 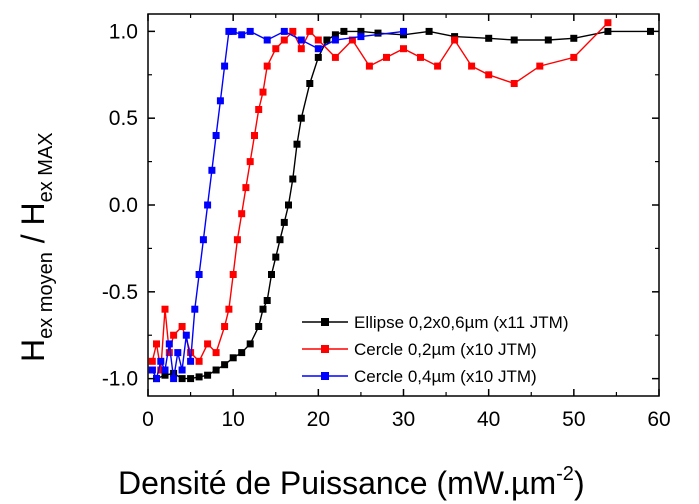 What do you see at coordinates (33, 350) in the screenshot?
I see `y-axis-title-h1: H` at bounding box center [33, 350].